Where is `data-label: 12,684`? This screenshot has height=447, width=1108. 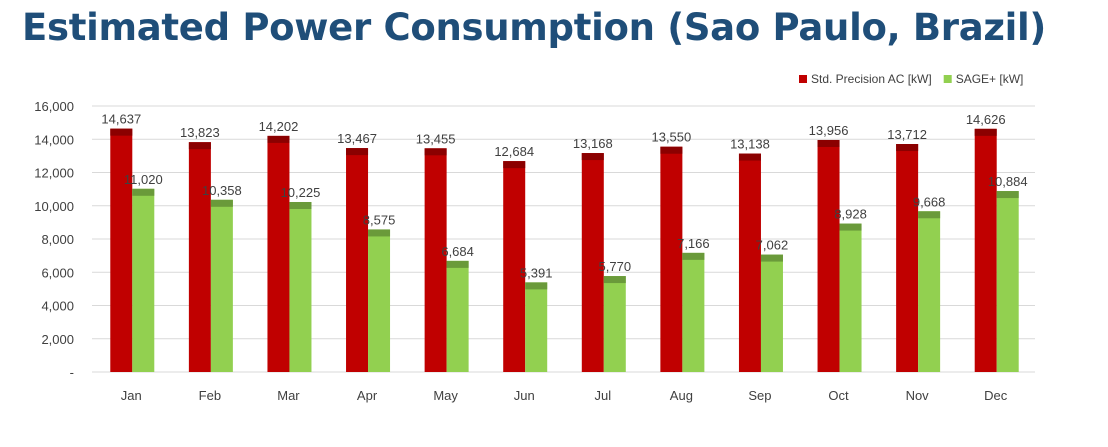
data-label: 12,684 is located at coordinates (514, 151).